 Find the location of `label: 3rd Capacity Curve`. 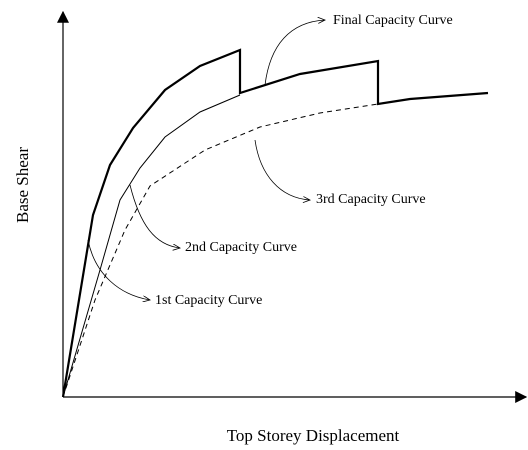

label: 3rd Capacity Curve is located at coordinates (371, 199).